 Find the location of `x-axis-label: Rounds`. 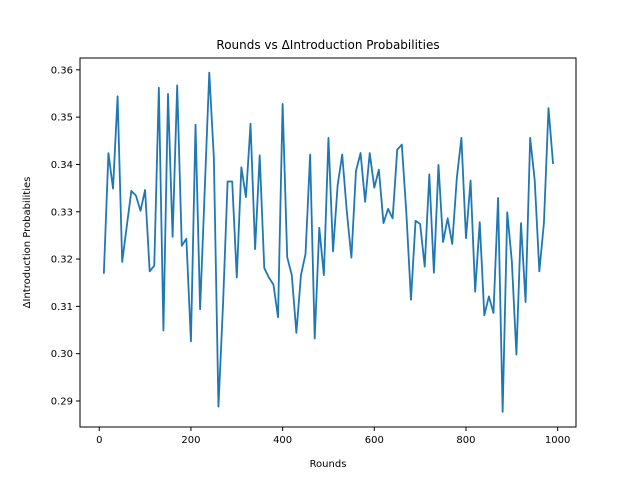

x-axis-label: Rounds is located at coordinates (328, 464).